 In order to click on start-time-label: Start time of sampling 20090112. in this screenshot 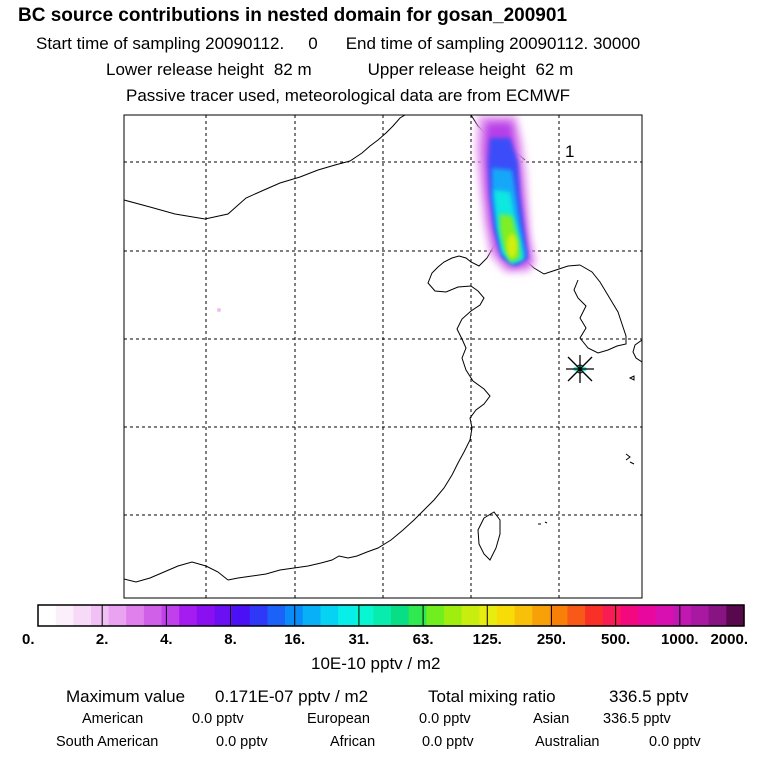, I will do `click(160, 43)`.